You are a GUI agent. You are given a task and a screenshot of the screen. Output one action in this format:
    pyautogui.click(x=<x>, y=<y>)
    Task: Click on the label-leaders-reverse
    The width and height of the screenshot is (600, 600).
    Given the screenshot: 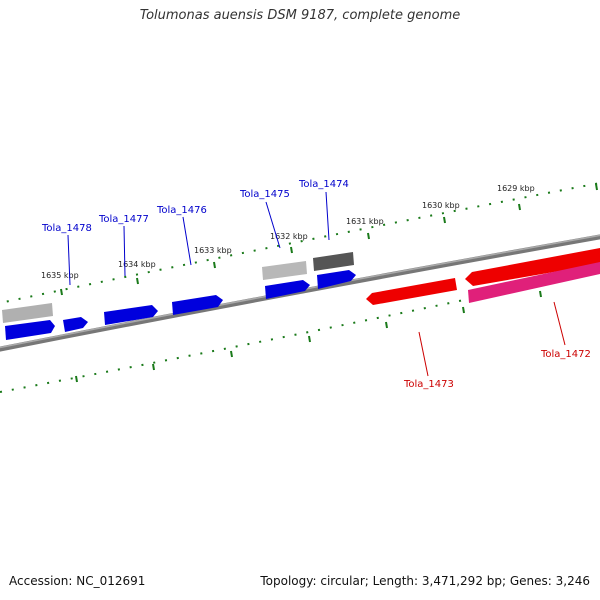 What is the action you would take?
    pyautogui.click(x=492, y=339)
    